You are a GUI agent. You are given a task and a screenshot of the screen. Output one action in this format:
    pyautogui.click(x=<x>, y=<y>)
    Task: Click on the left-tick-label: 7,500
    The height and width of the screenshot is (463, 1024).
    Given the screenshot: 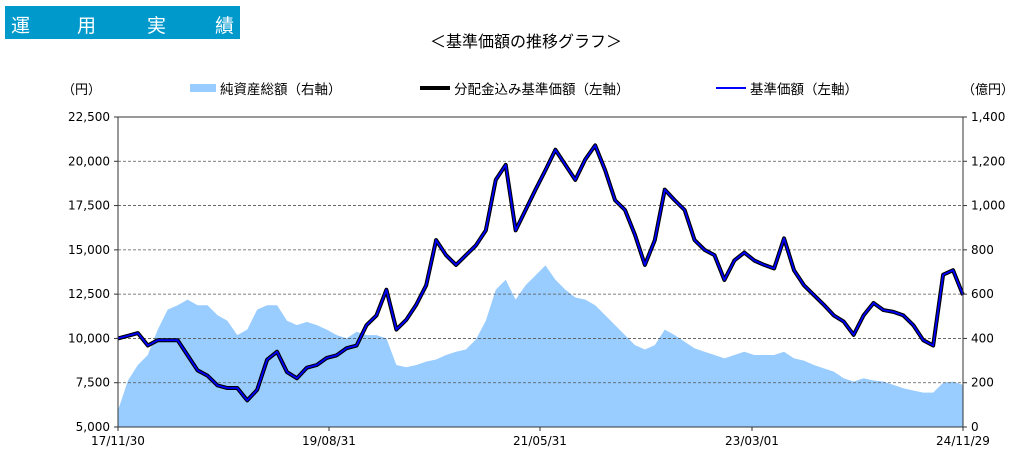 What is the action you would take?
    pyautogui.click(x=93, y=383)
    